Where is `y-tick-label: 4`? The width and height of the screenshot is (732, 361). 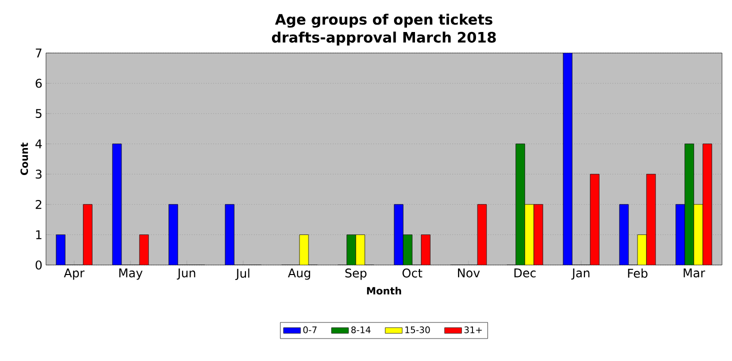 y-tick-label: 4 is located at coordinates (38, 143).